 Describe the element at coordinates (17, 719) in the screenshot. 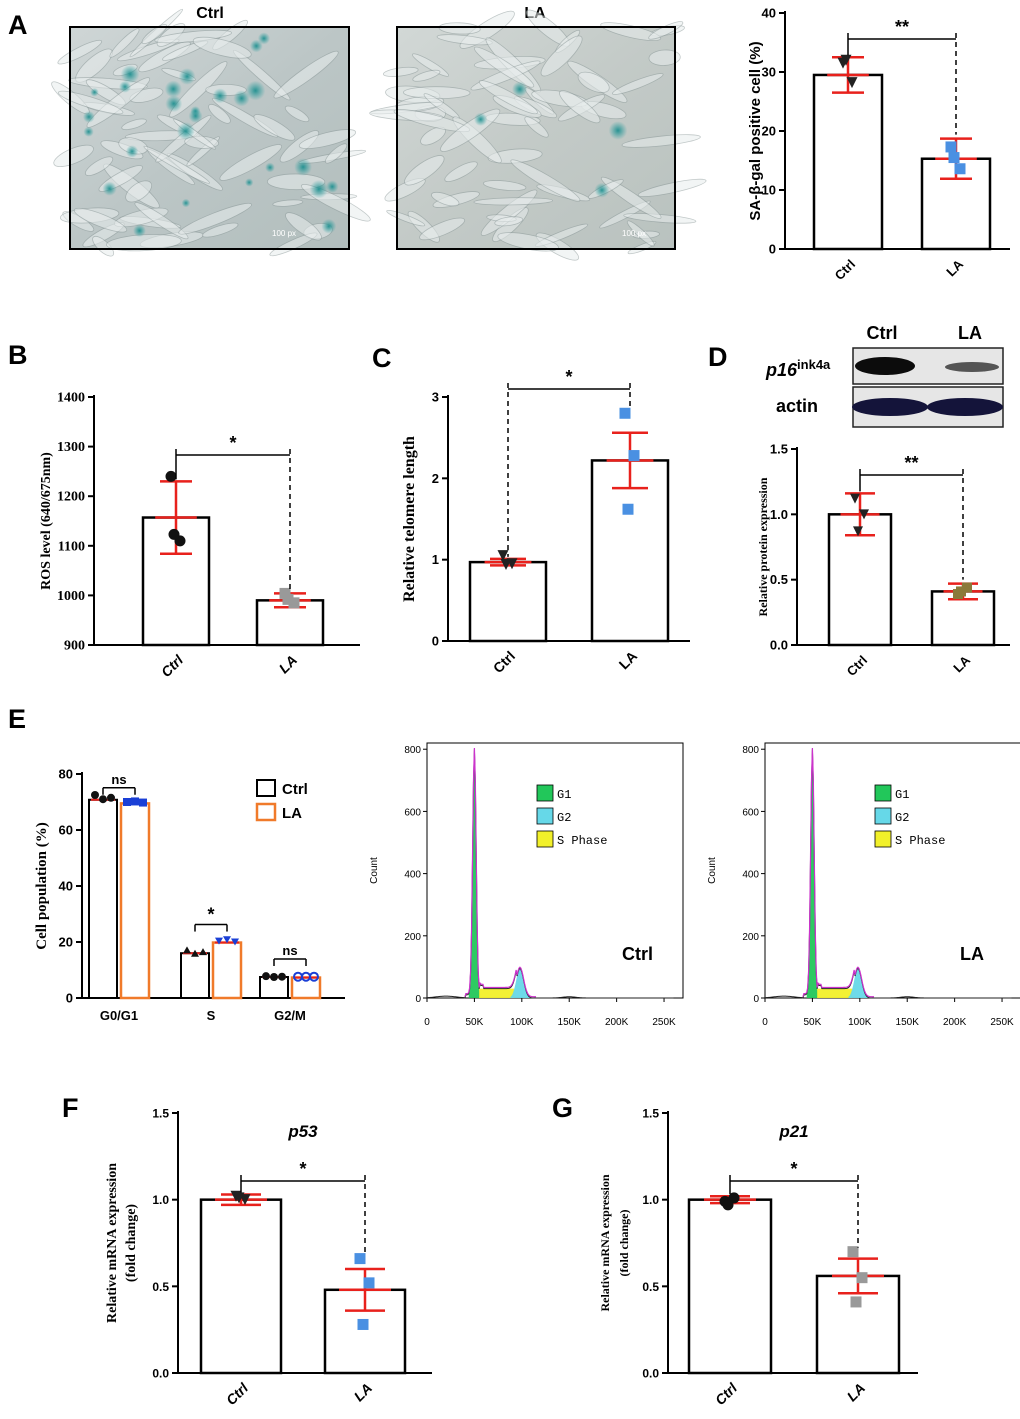

I see `panel-label-e: E` at that location.